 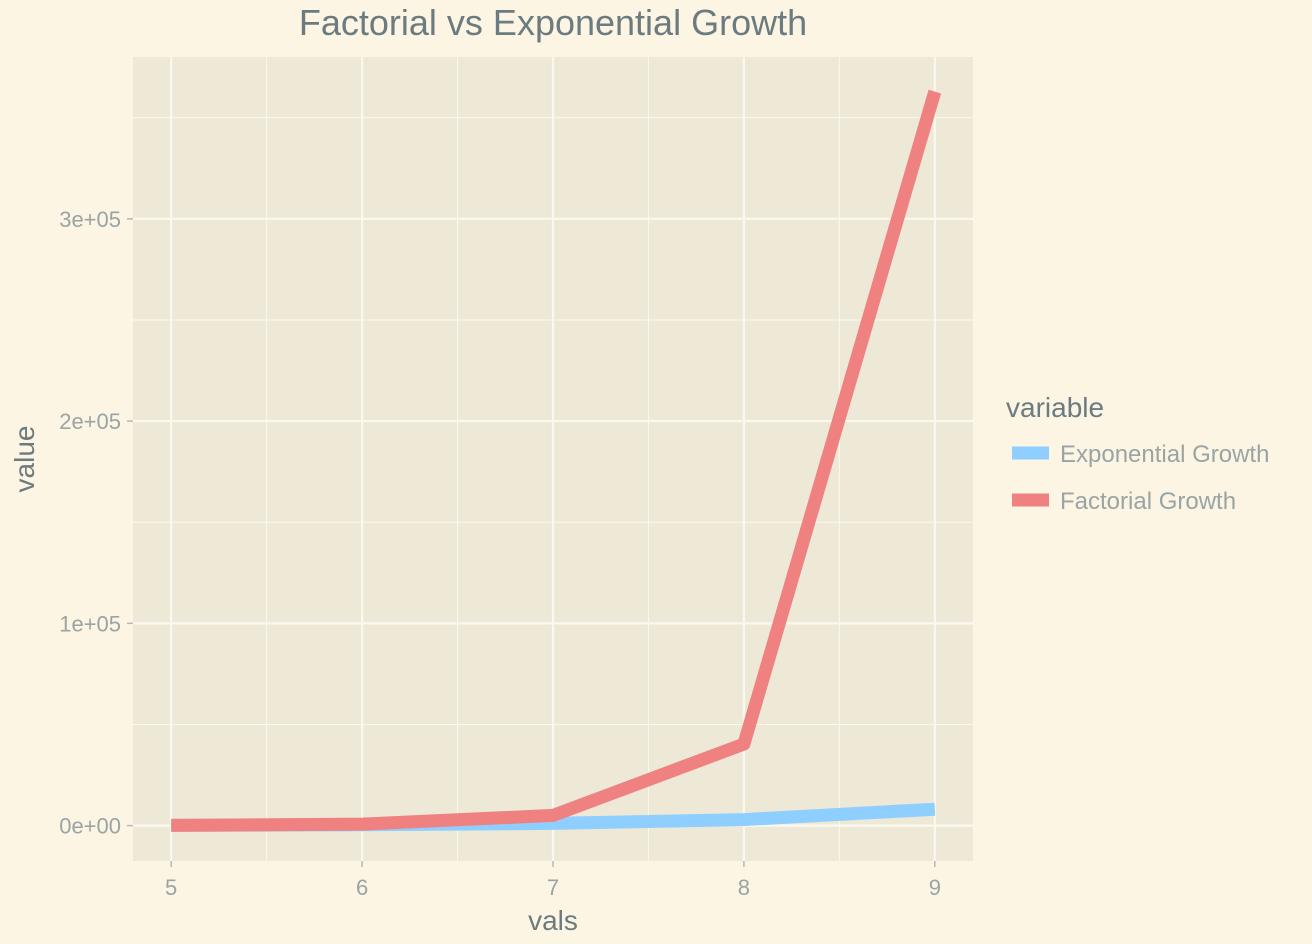 What do you see at coordinates (96, 523) in the screenshot?
I see `y-axis-ticks: 0e+00 1e+05 2e+05 3e+05` at bounding box center [96, 523].